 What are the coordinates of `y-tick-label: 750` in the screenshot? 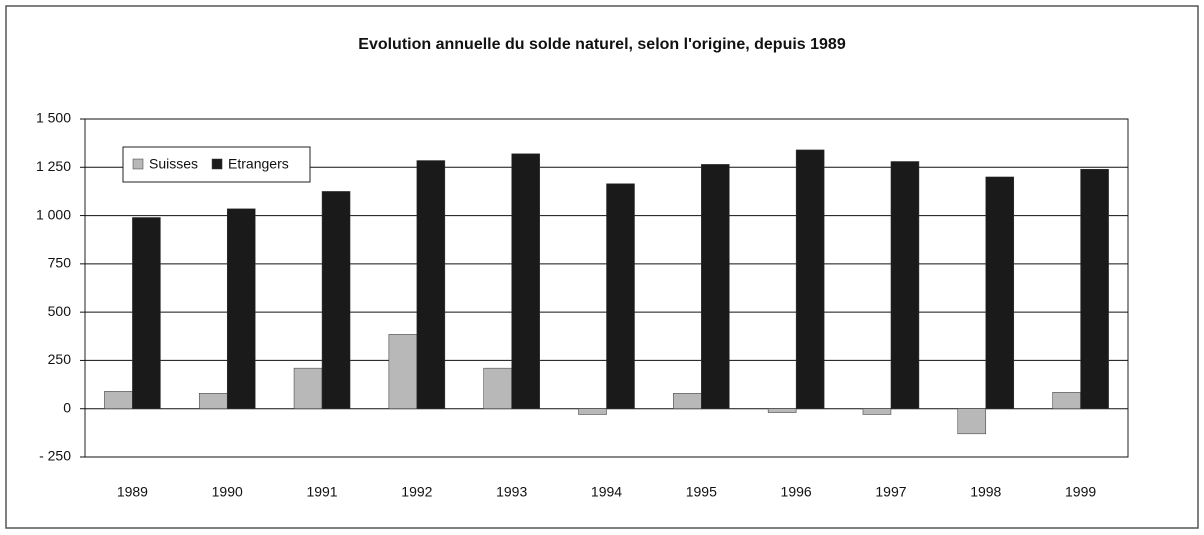 It's located at (60, 263).